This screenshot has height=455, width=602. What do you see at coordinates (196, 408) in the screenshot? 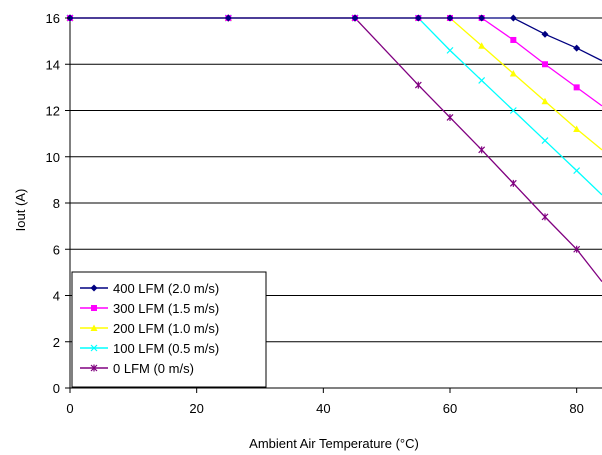
I see `x-tick-label: 20` at bounding box center [196, 408].